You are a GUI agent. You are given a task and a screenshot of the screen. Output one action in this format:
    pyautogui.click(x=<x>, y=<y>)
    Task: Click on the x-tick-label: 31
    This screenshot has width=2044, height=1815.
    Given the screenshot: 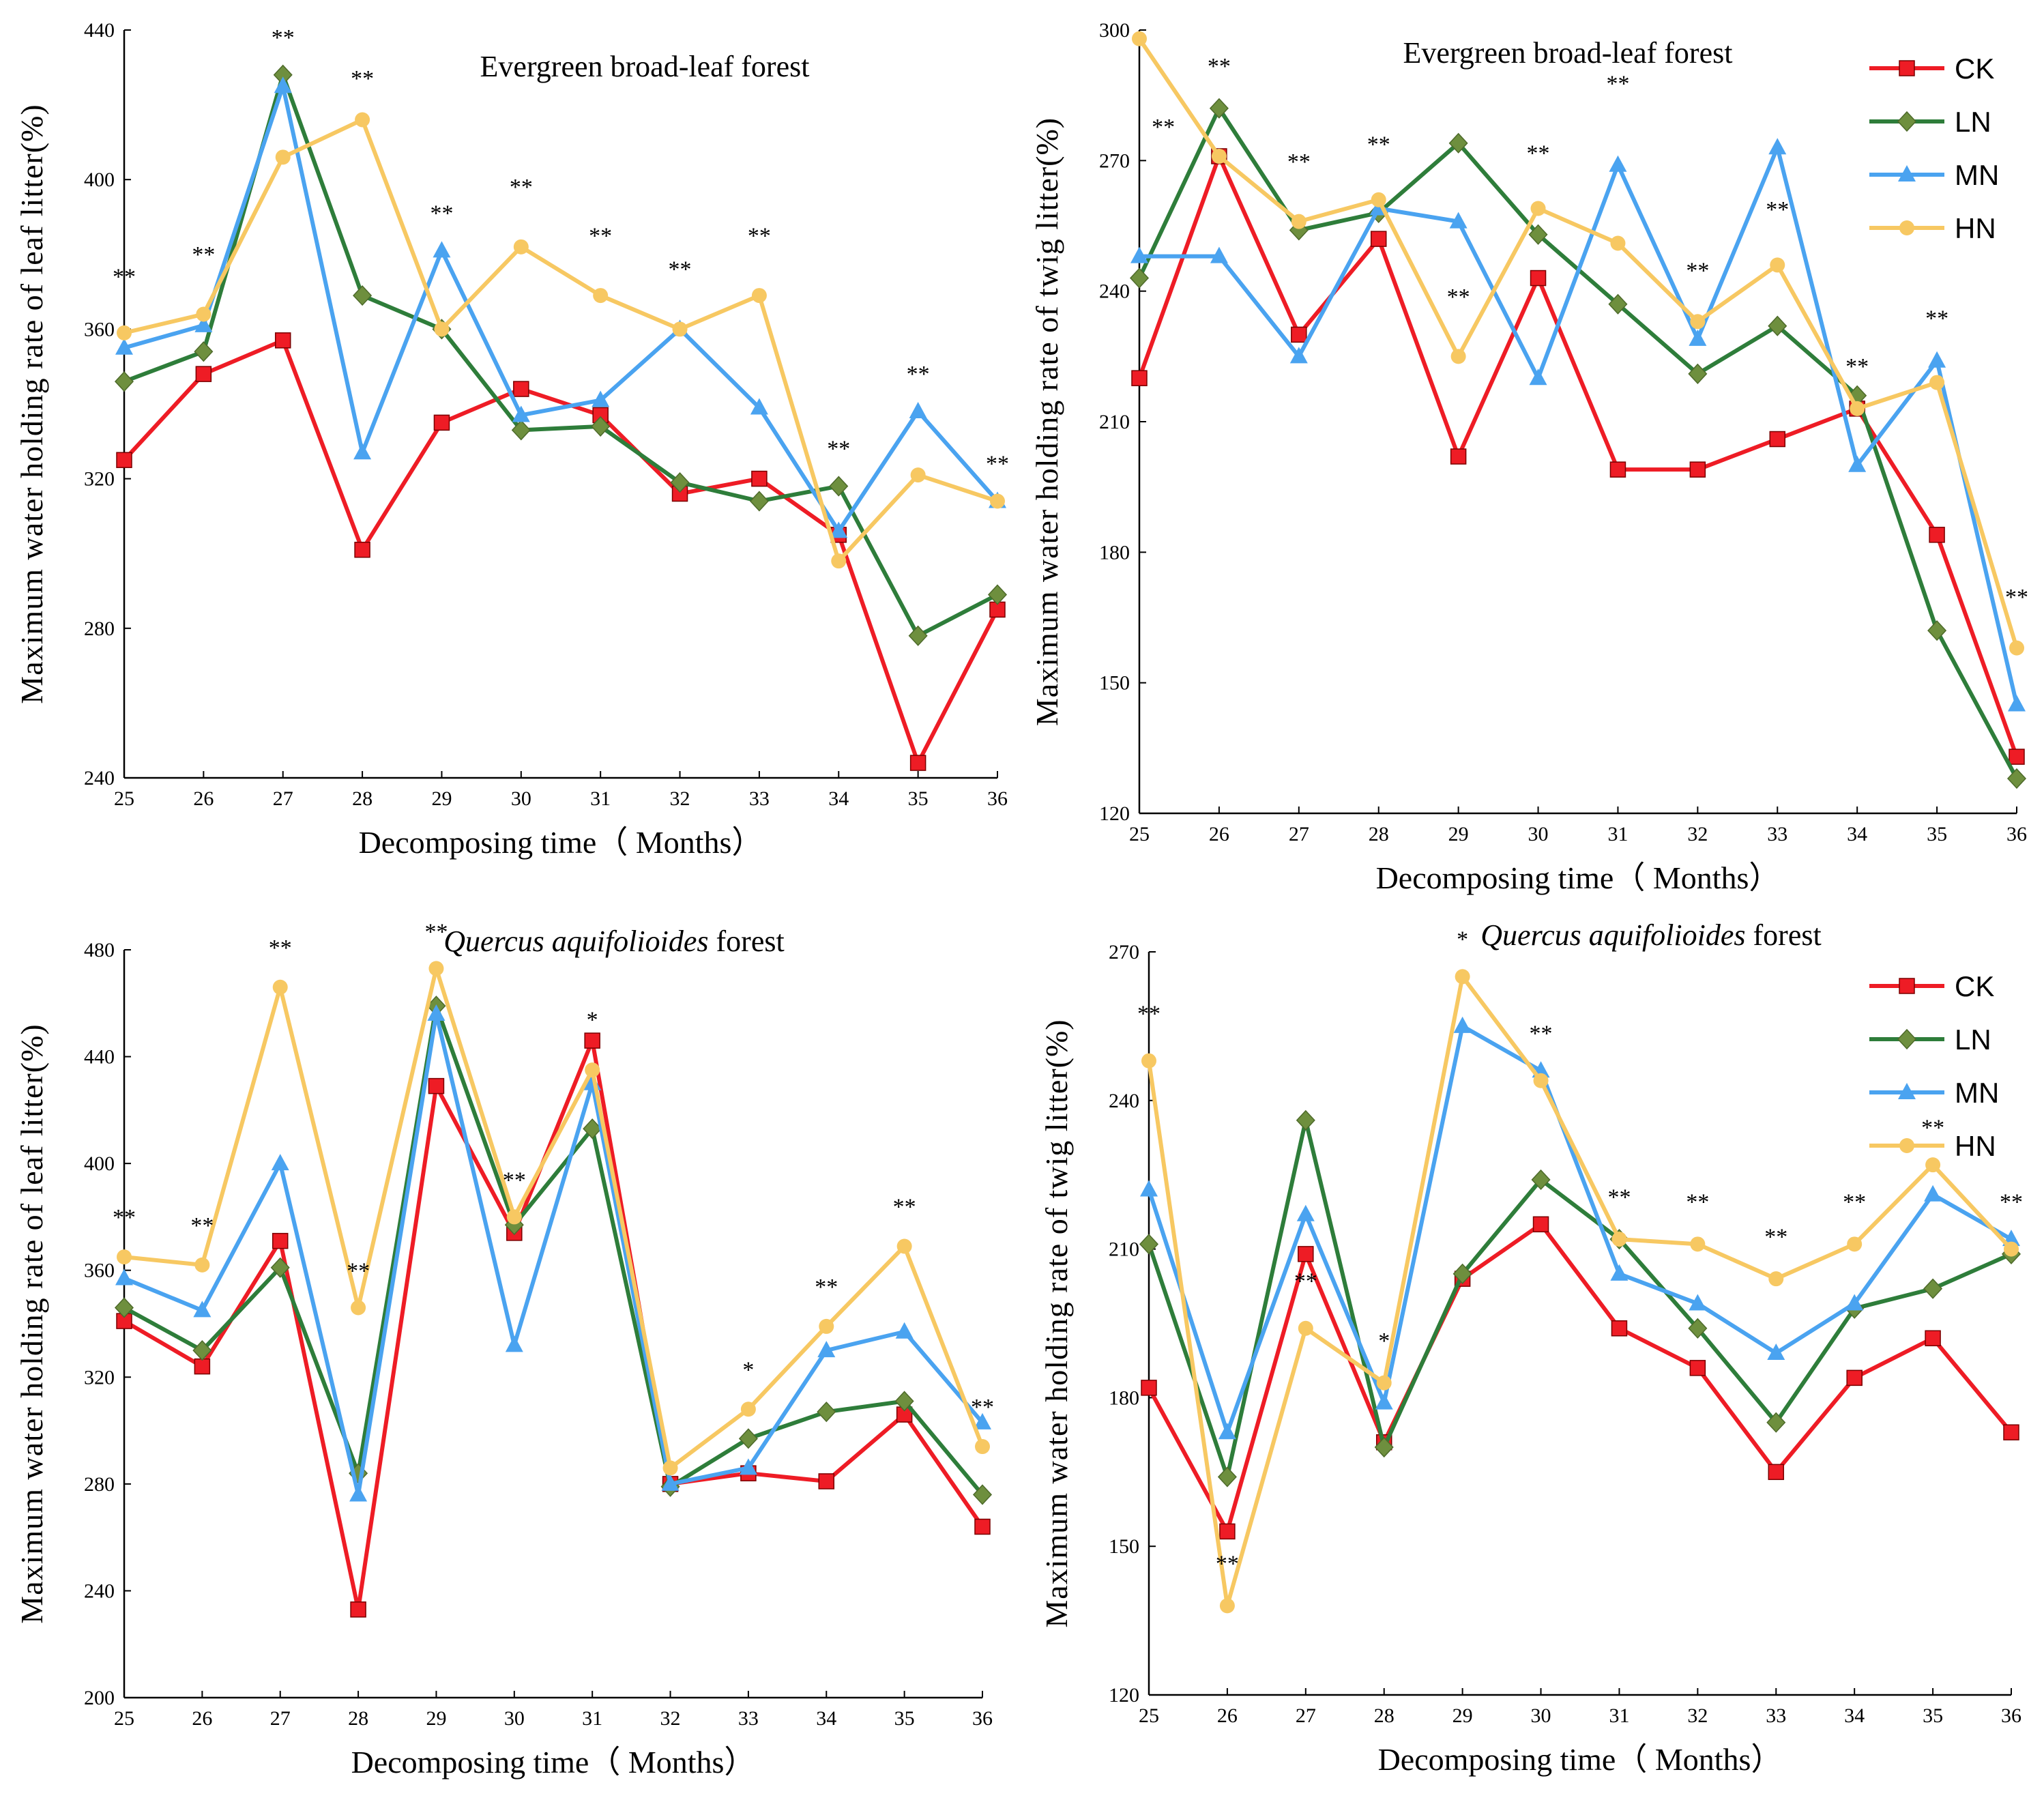 What is the action you would take?
    pyautogui.click(x=592, y=1718)
    